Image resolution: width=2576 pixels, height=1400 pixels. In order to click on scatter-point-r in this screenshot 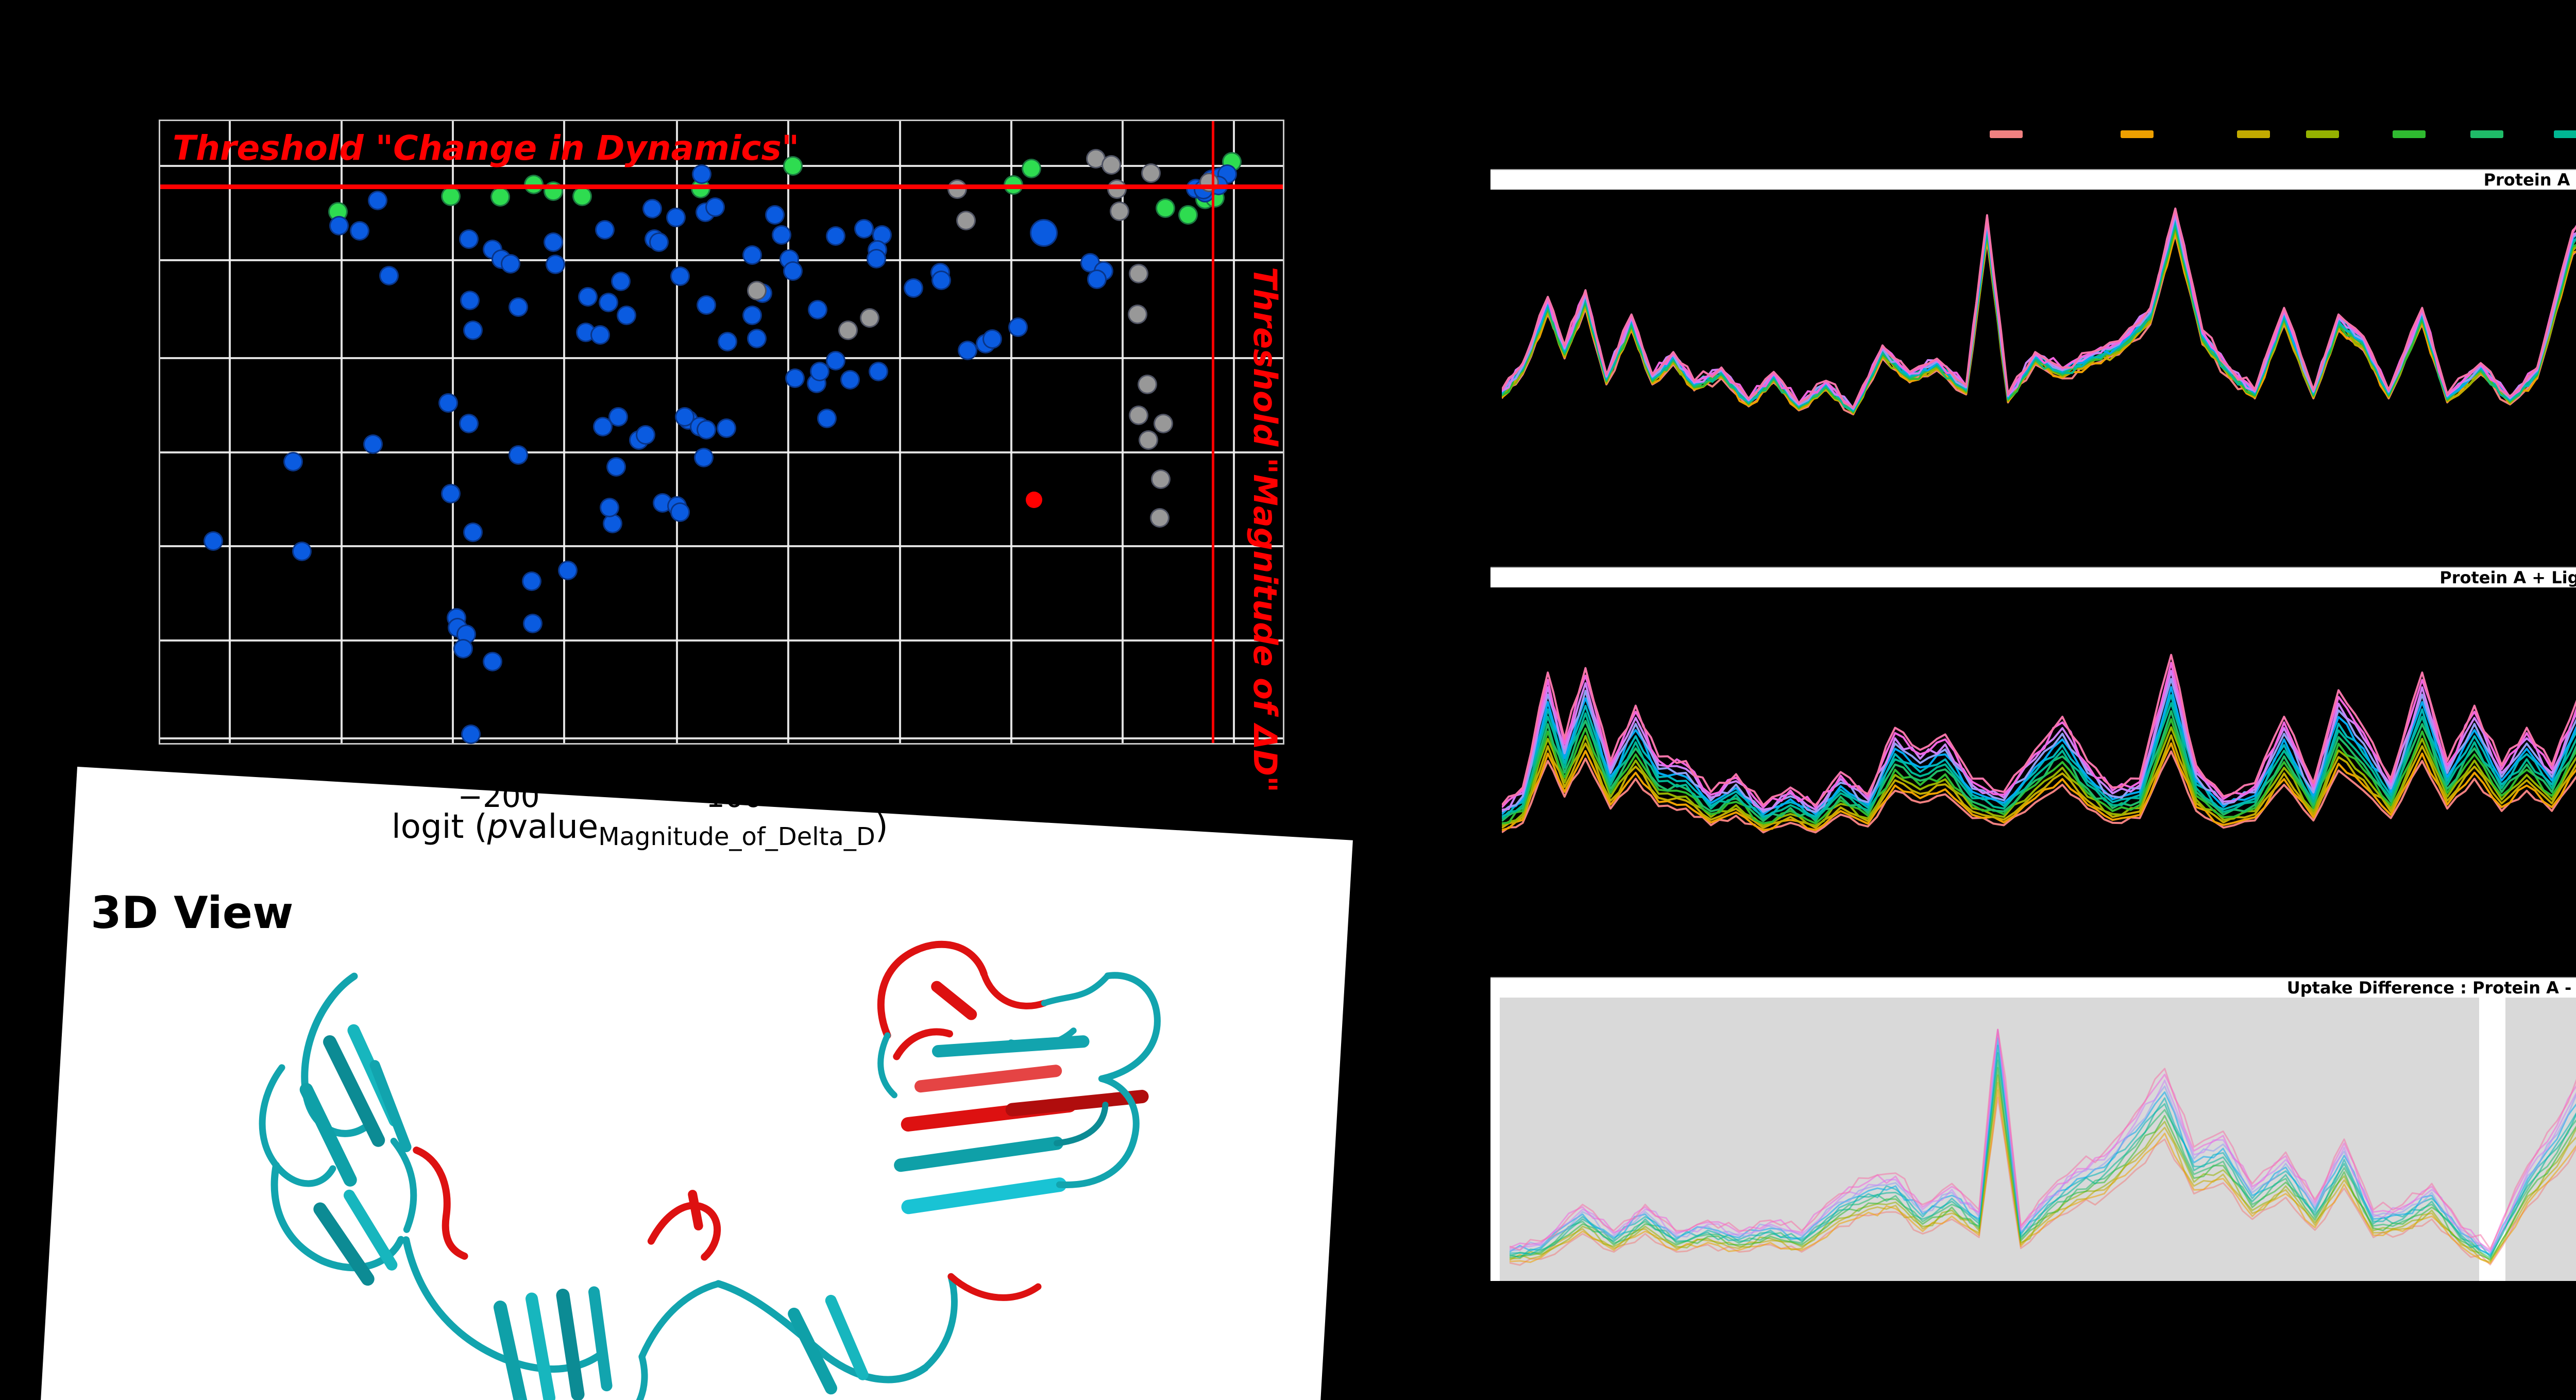, I will do `click(1033, 500)`.